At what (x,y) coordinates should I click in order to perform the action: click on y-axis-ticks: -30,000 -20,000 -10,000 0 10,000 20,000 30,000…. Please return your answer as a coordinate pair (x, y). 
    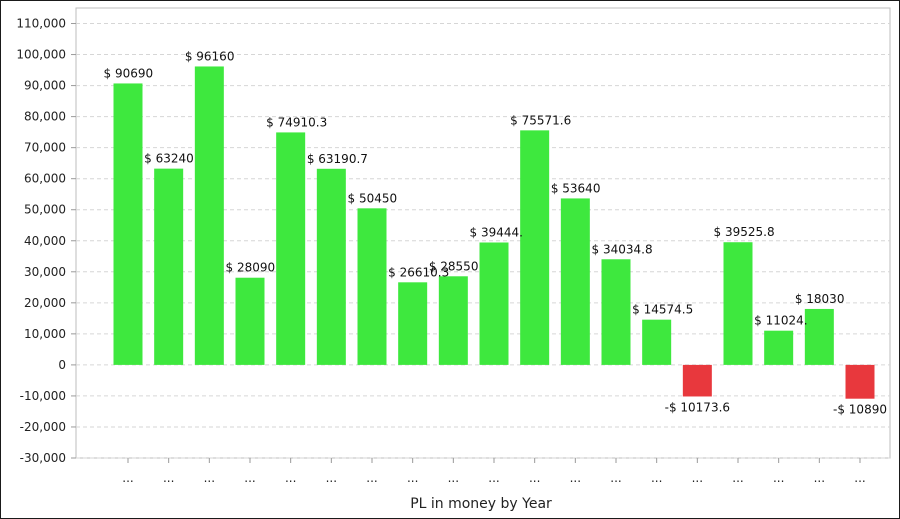
    Looking at the image, I should click on (46, 241).